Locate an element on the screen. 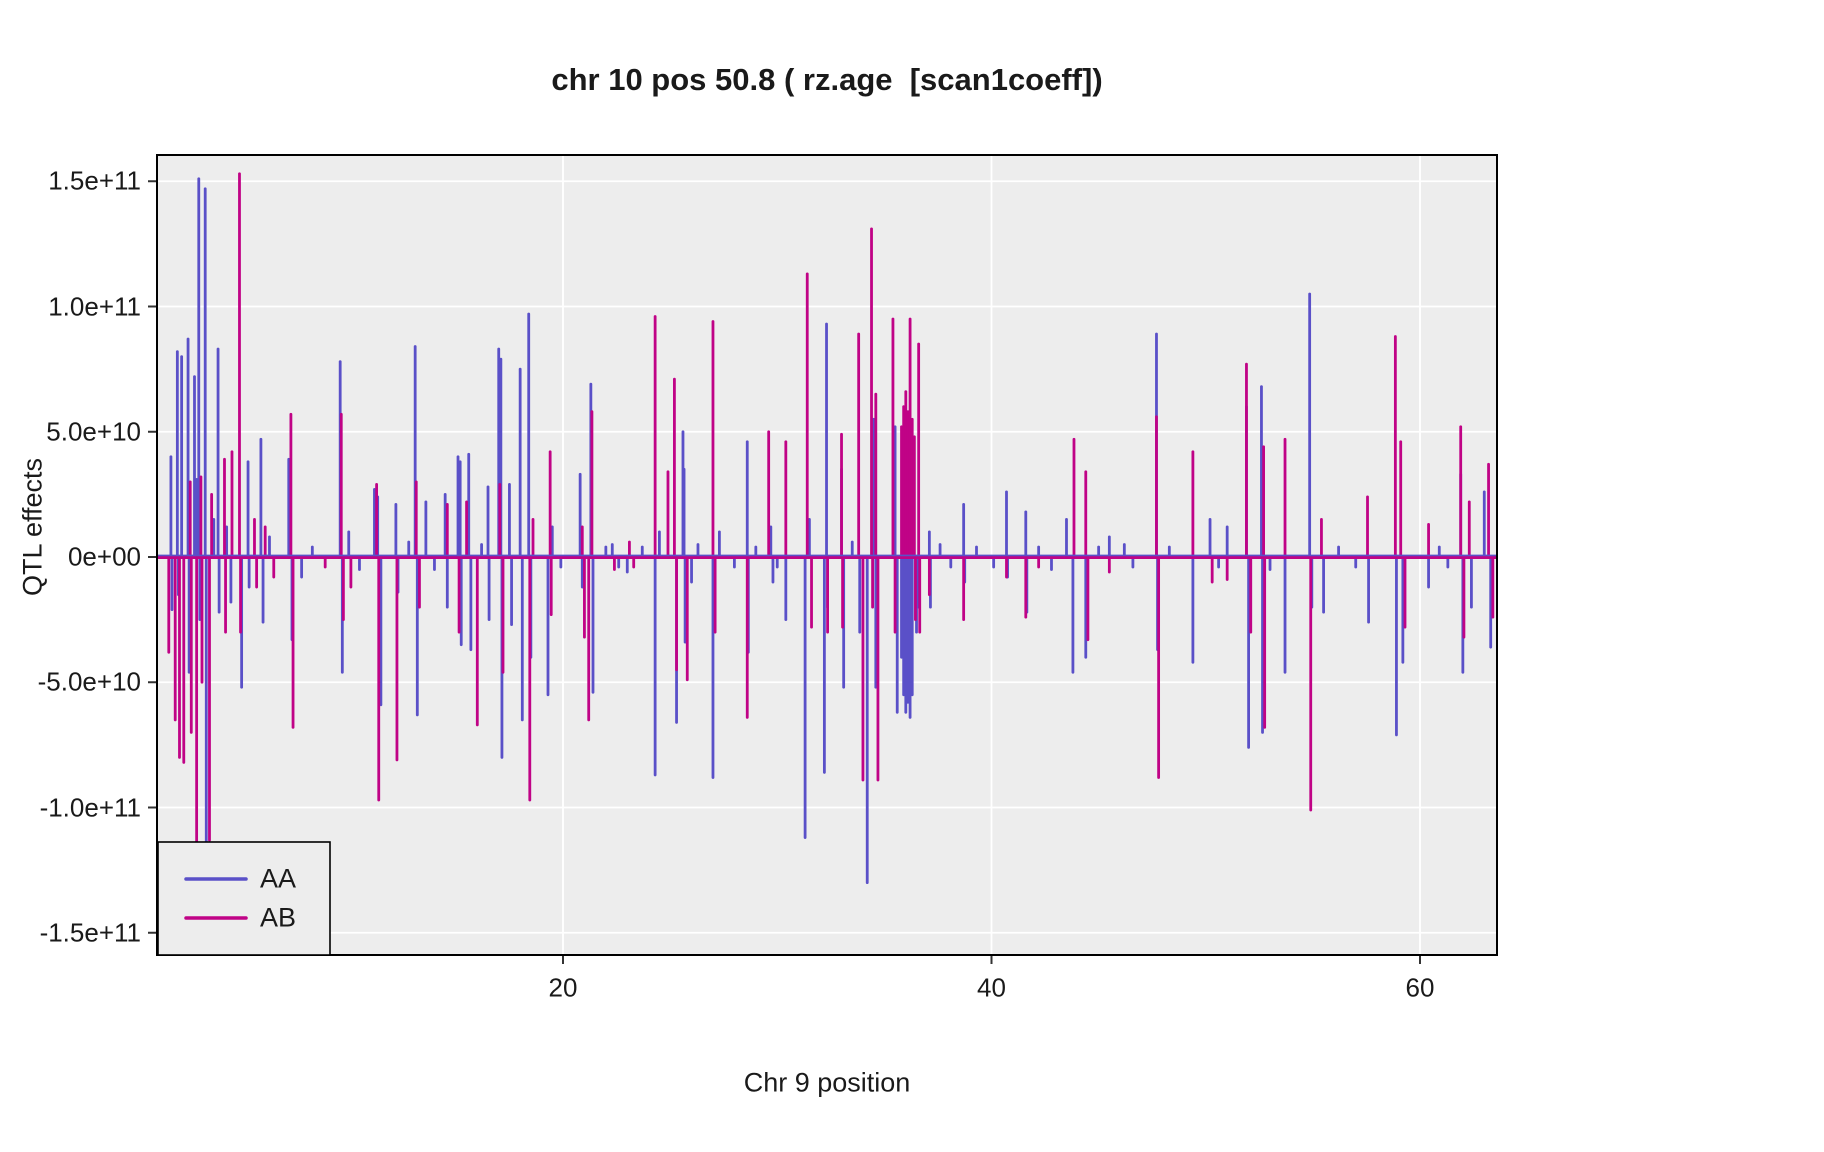 The height and width of the screenshot is (1152, 1824). x-axis-title: Chr 9 position is located at coordinates (827, 1082).